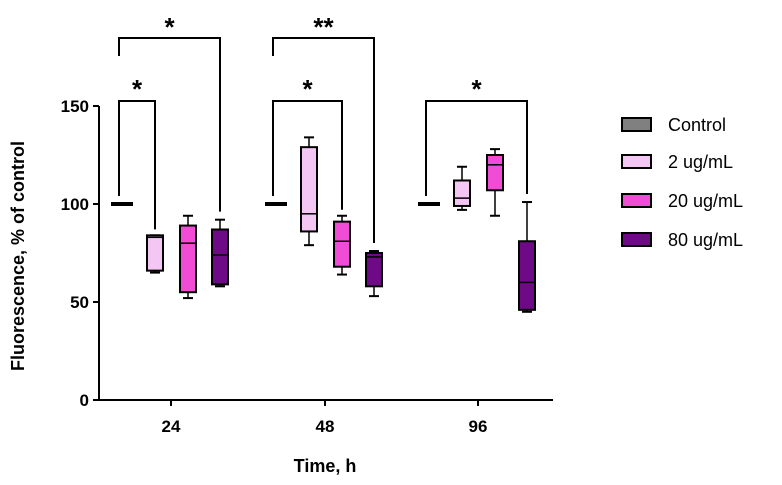 This screenshot has height=485, width=782. What do you see at coordinates (75, 106) in the screenshot?
I see `y-tick-label: 150` at bounding box center [75, 106].